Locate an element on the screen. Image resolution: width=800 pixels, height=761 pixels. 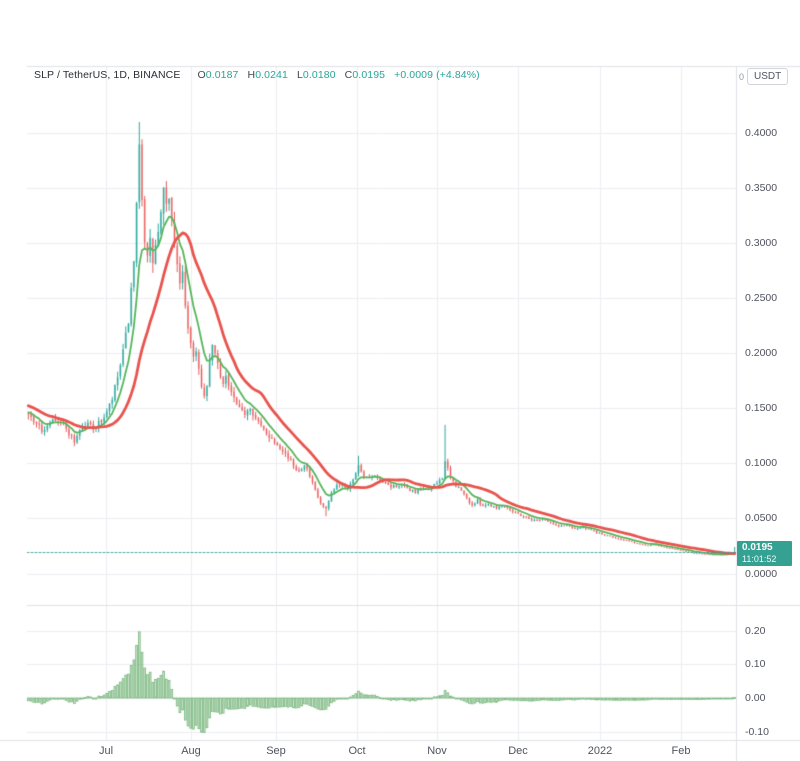
close-value: 0.0195 is located at coordinates (369, 75).